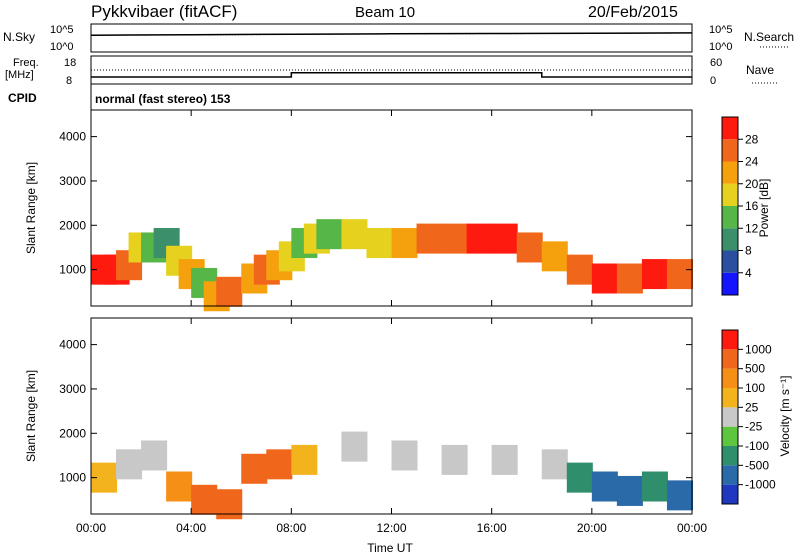 This screenshot has width=800, height=554. What do you see at coordinates (26, 63) in the screenshot?
I see `freq-label-line1: Freq.` at bounding box center [26, 63].